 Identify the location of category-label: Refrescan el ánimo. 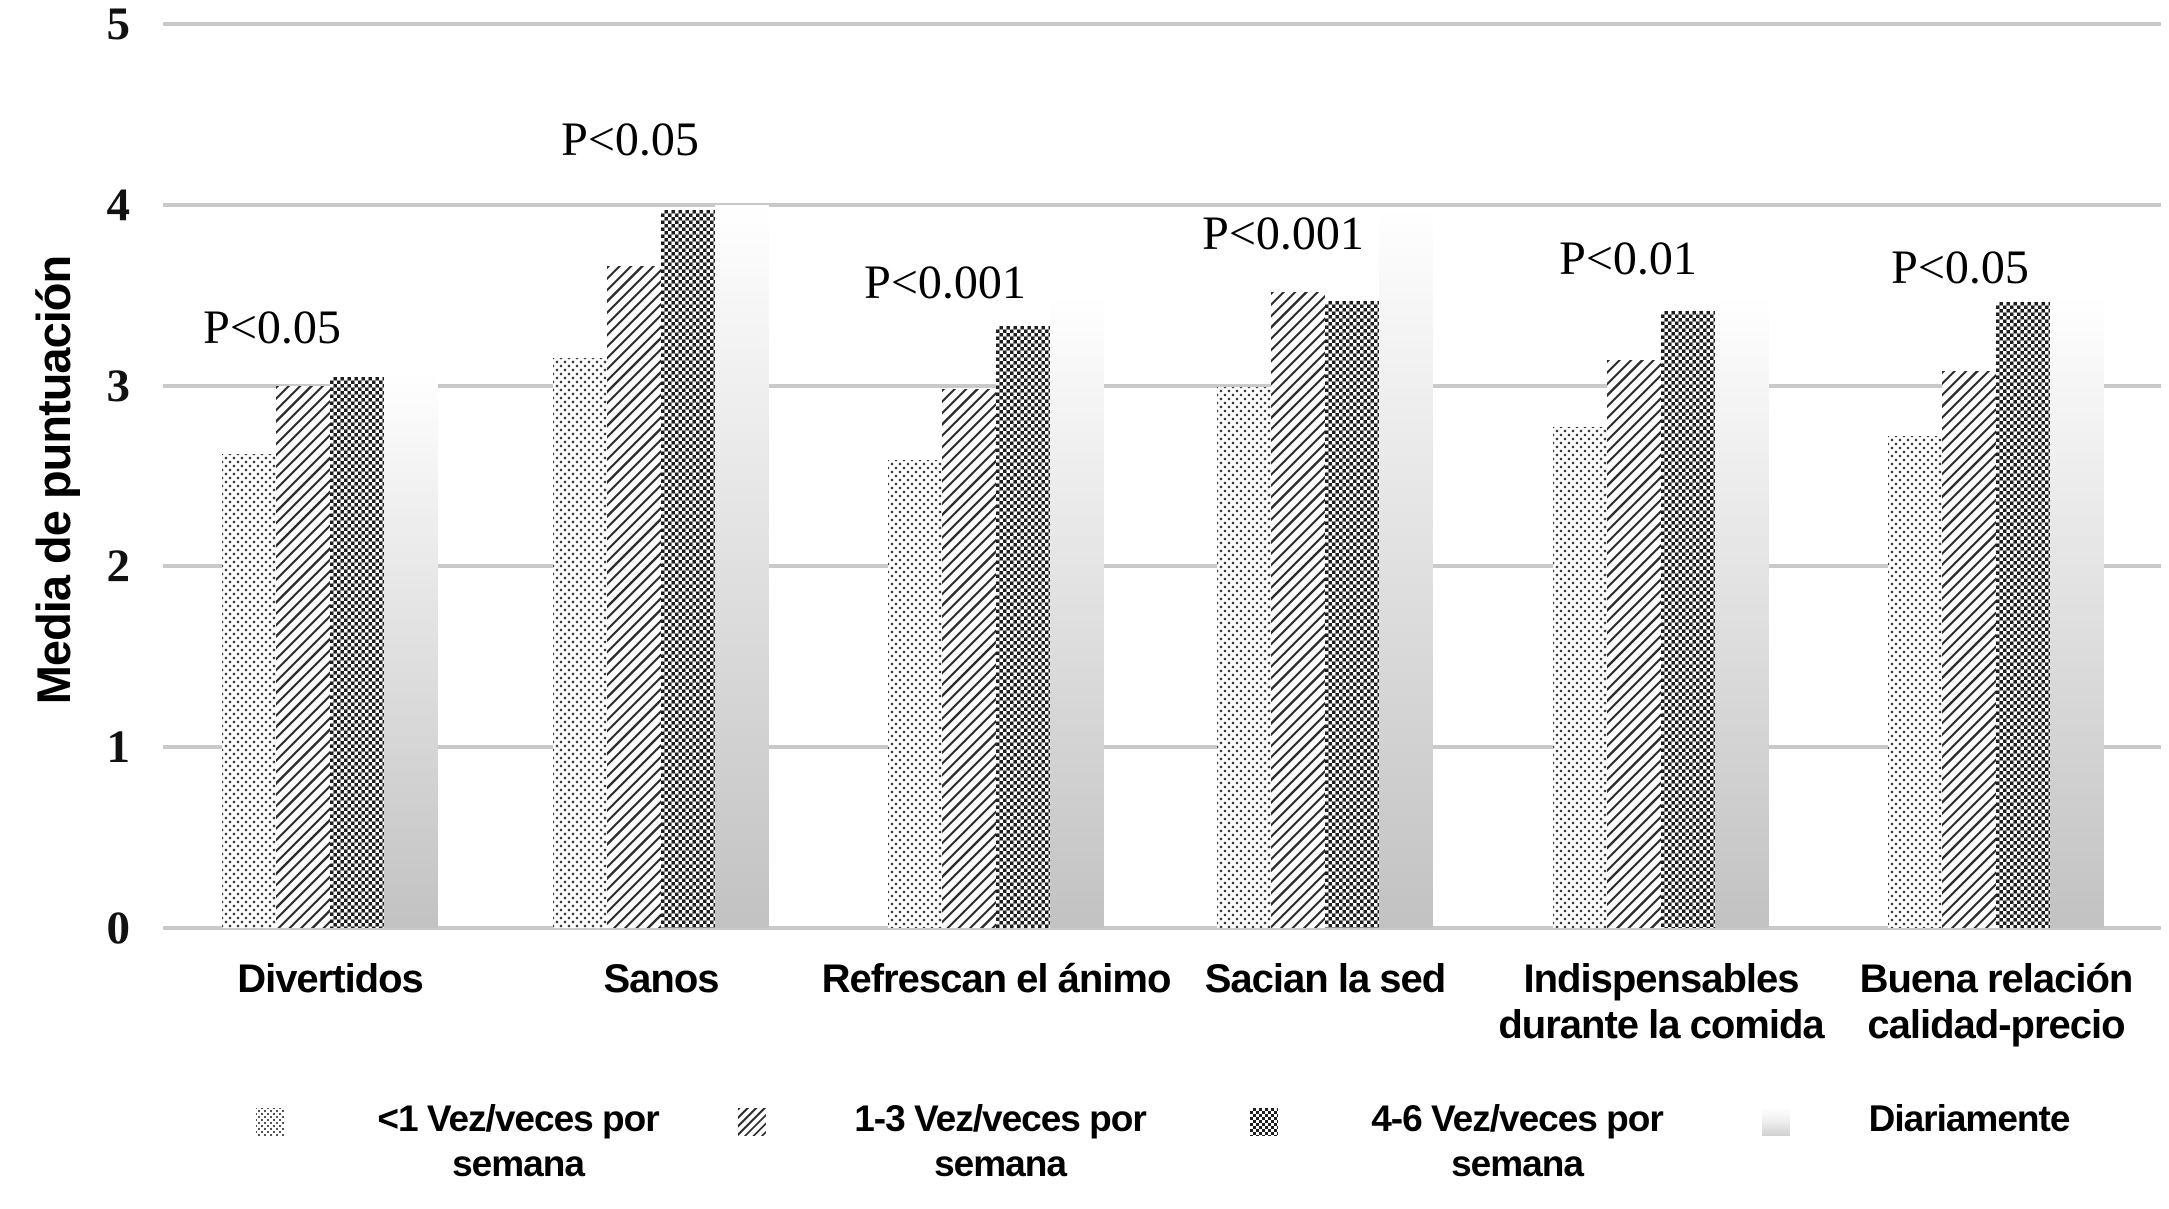
(996, 979).